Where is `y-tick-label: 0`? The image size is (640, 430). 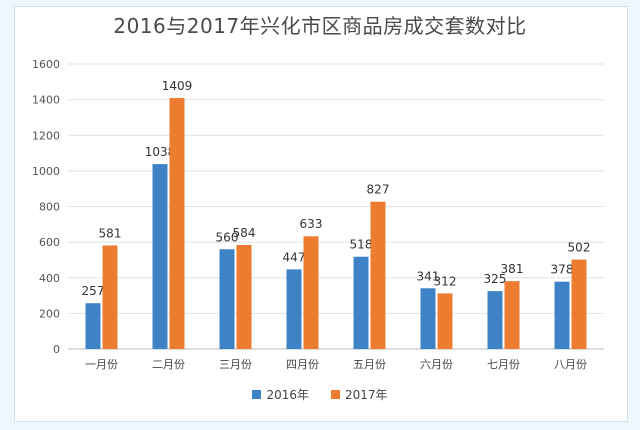
y-tick-label: 0 is located at coordinates (56, 349).